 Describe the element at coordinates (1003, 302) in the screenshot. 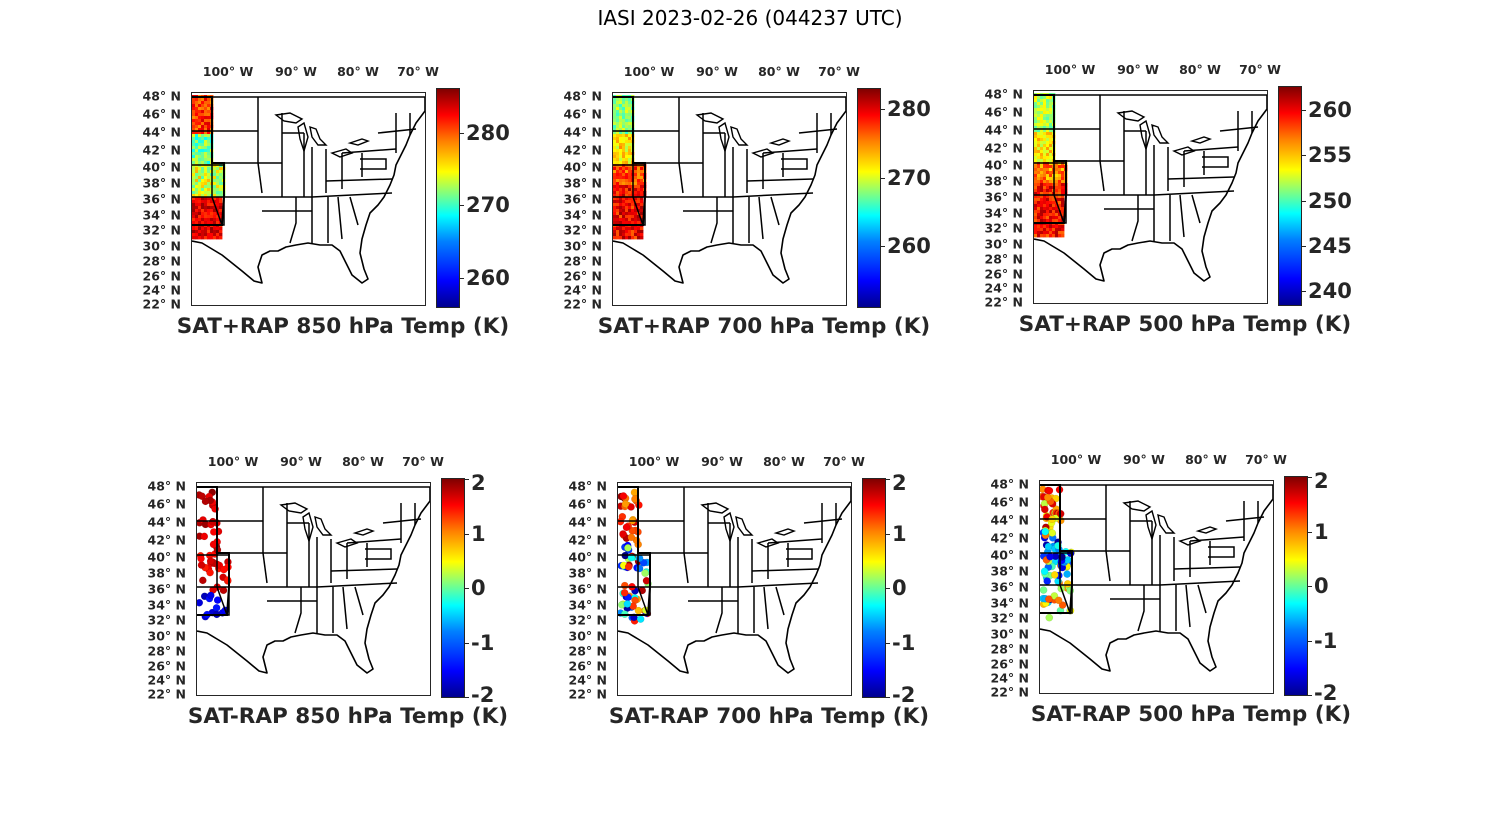

I see `latitude-tick-label: 22° N` at that location.